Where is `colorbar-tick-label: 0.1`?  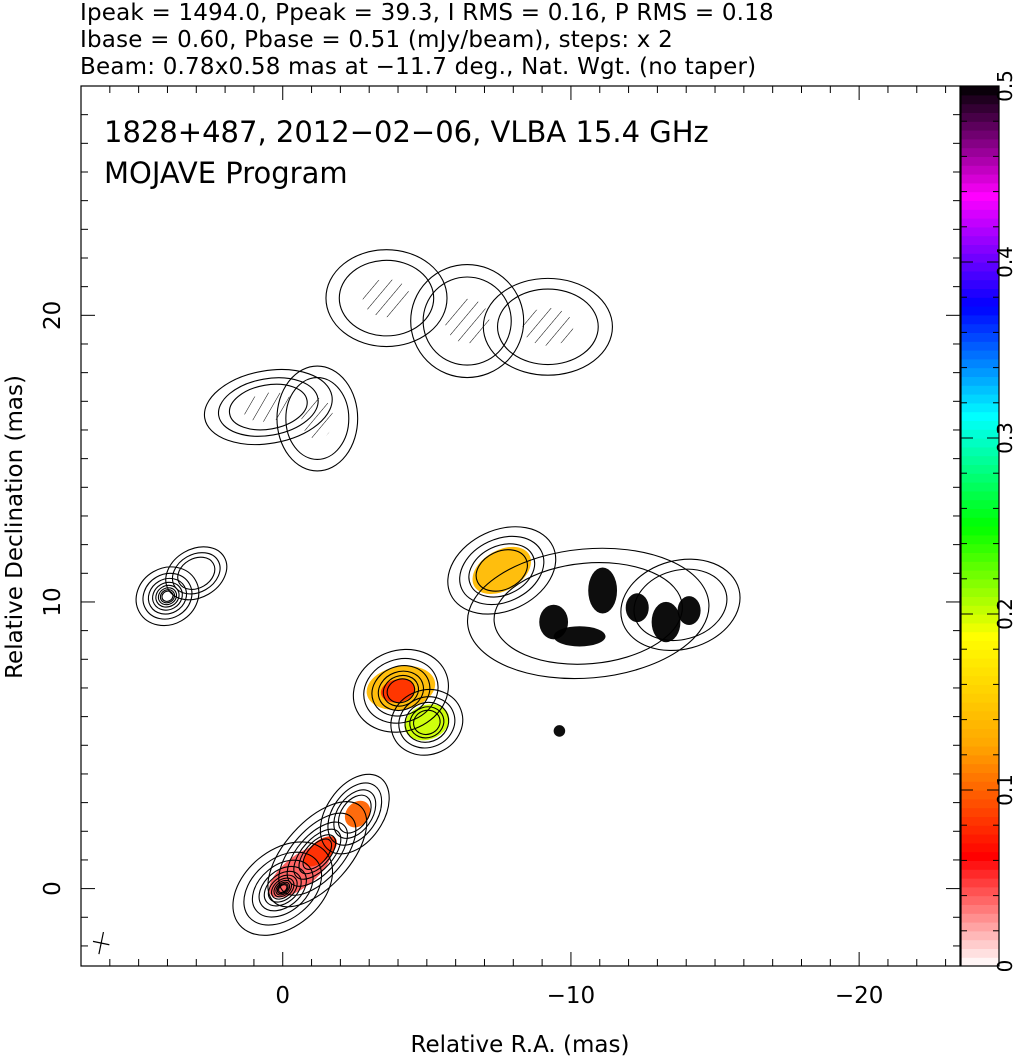
colorbar-tick-label: 0.1 is located at coordinates (1005, 790).